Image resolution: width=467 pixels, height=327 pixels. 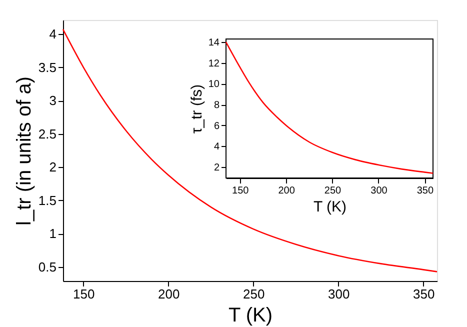 I want to click on y-tick-label: 0.5, so click(x=47, y=267).